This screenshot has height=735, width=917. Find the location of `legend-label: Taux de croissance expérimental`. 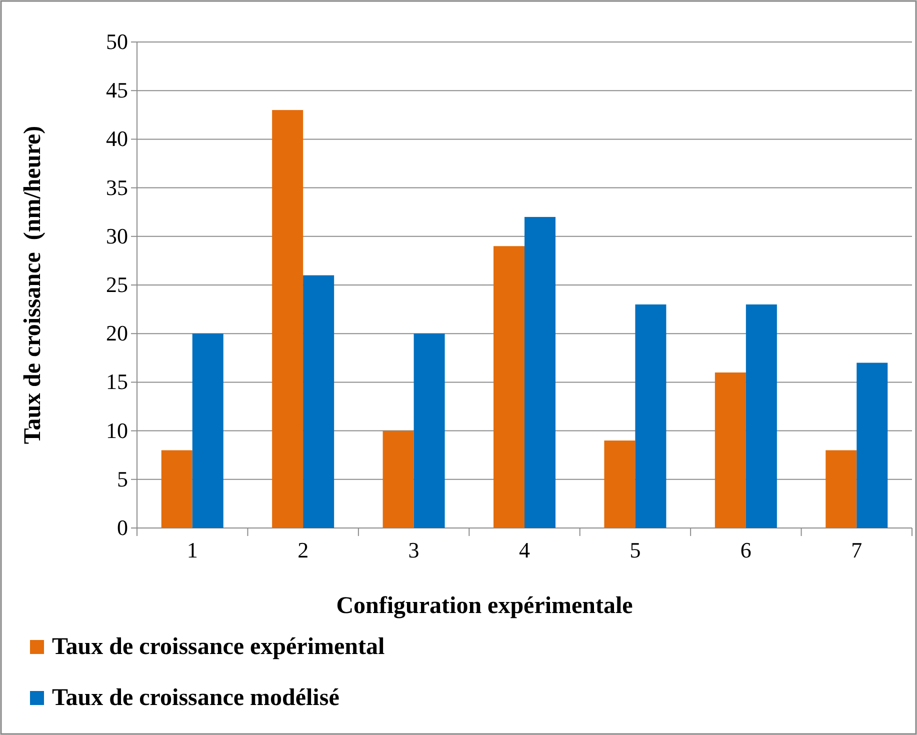

legend-label: Taux de croissance expérimental is located at coordinates (218, 647).